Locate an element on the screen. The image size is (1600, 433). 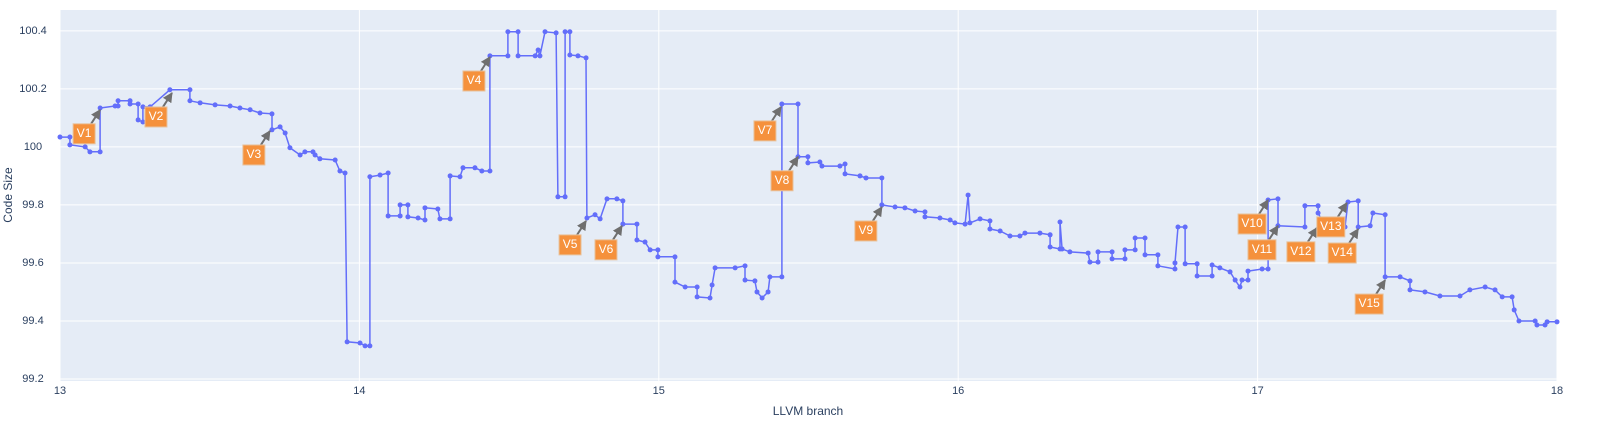
annotation-label: V13 is located at coordinates (1331, 226).